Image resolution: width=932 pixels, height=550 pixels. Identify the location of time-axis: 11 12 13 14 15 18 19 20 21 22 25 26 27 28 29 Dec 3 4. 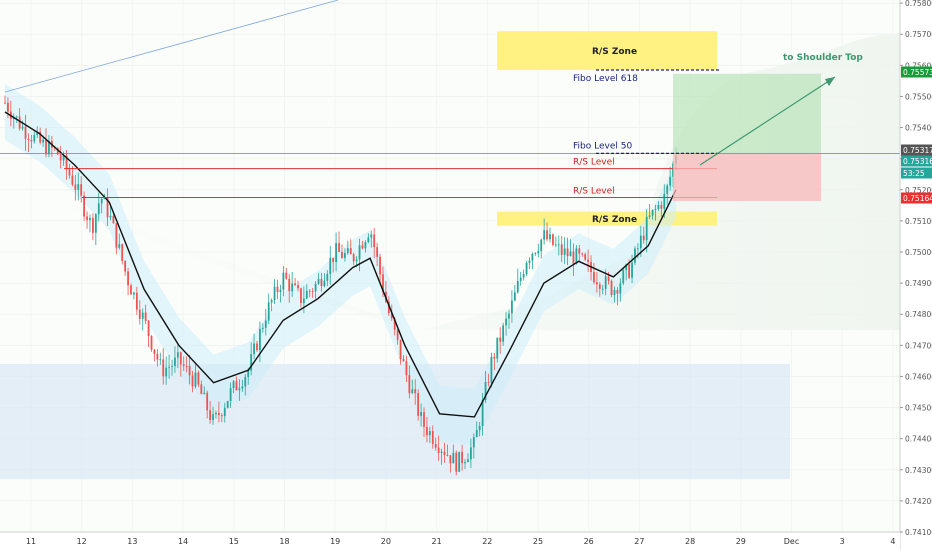
(450, 540).